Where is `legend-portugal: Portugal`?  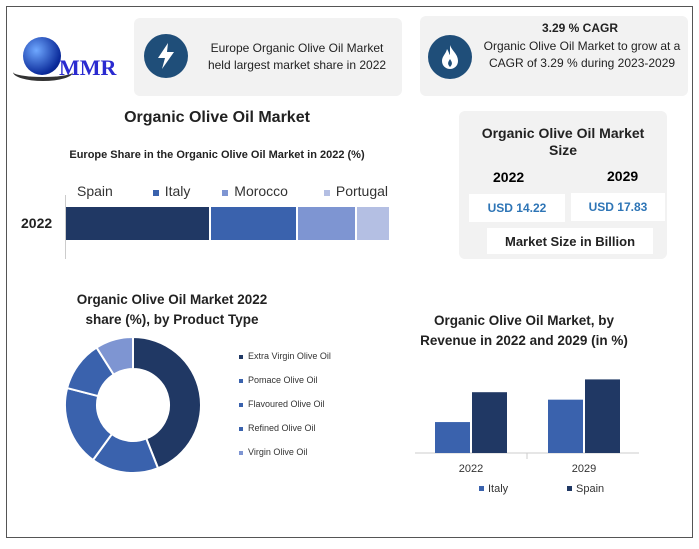
legend-portugal: Portugal is located at coordinates (362, 191).